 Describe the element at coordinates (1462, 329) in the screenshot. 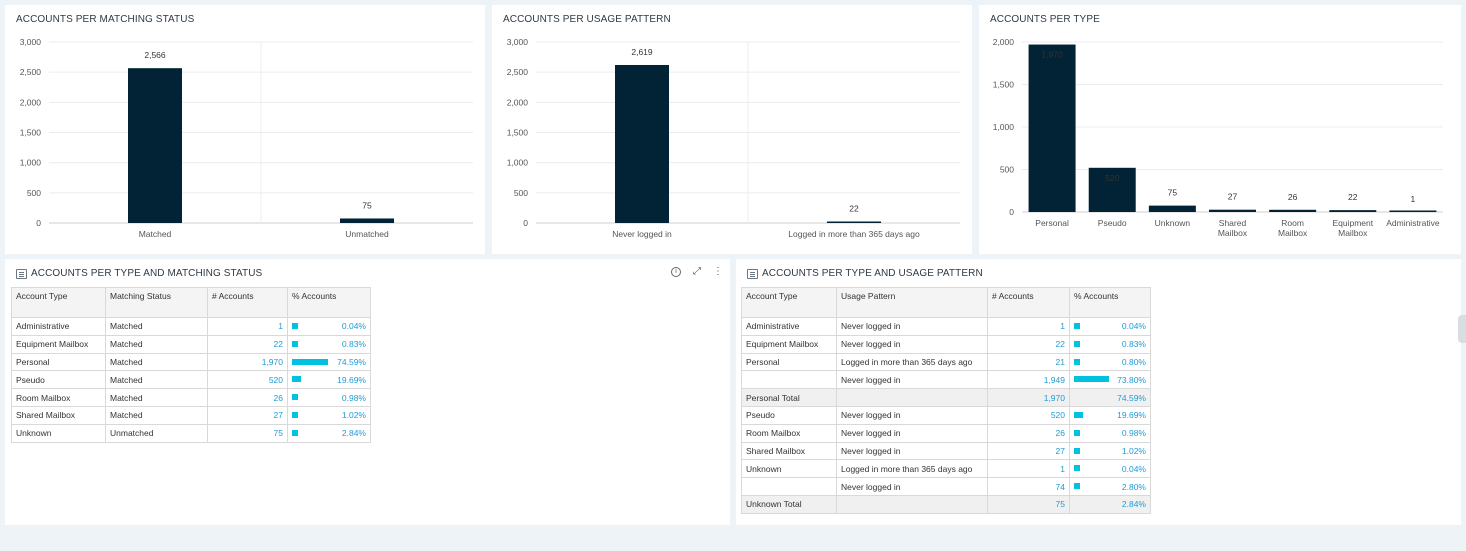

I see `side-panel-handle` at that location.